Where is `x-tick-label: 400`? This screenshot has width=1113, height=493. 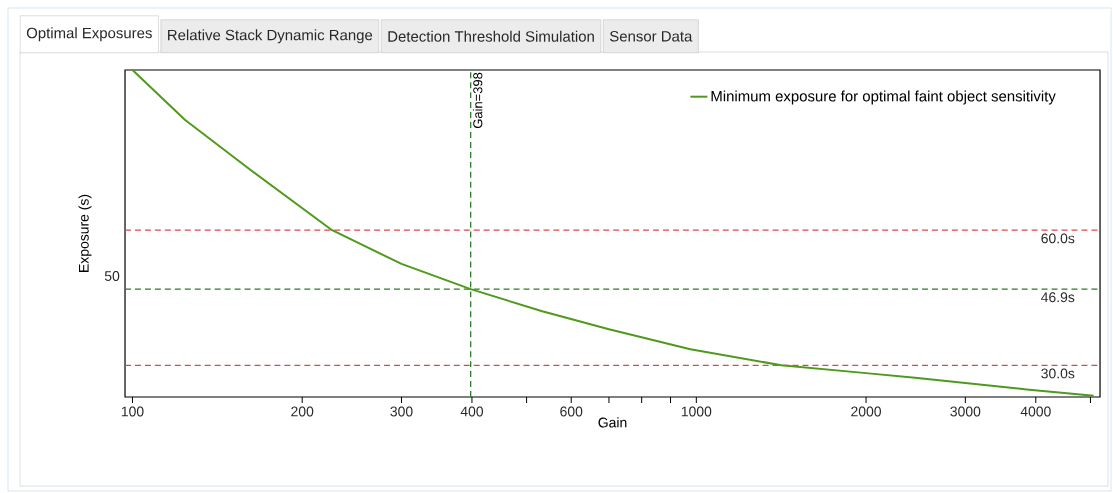
x-tick-label: 400 is located at coordinates (472, 411).